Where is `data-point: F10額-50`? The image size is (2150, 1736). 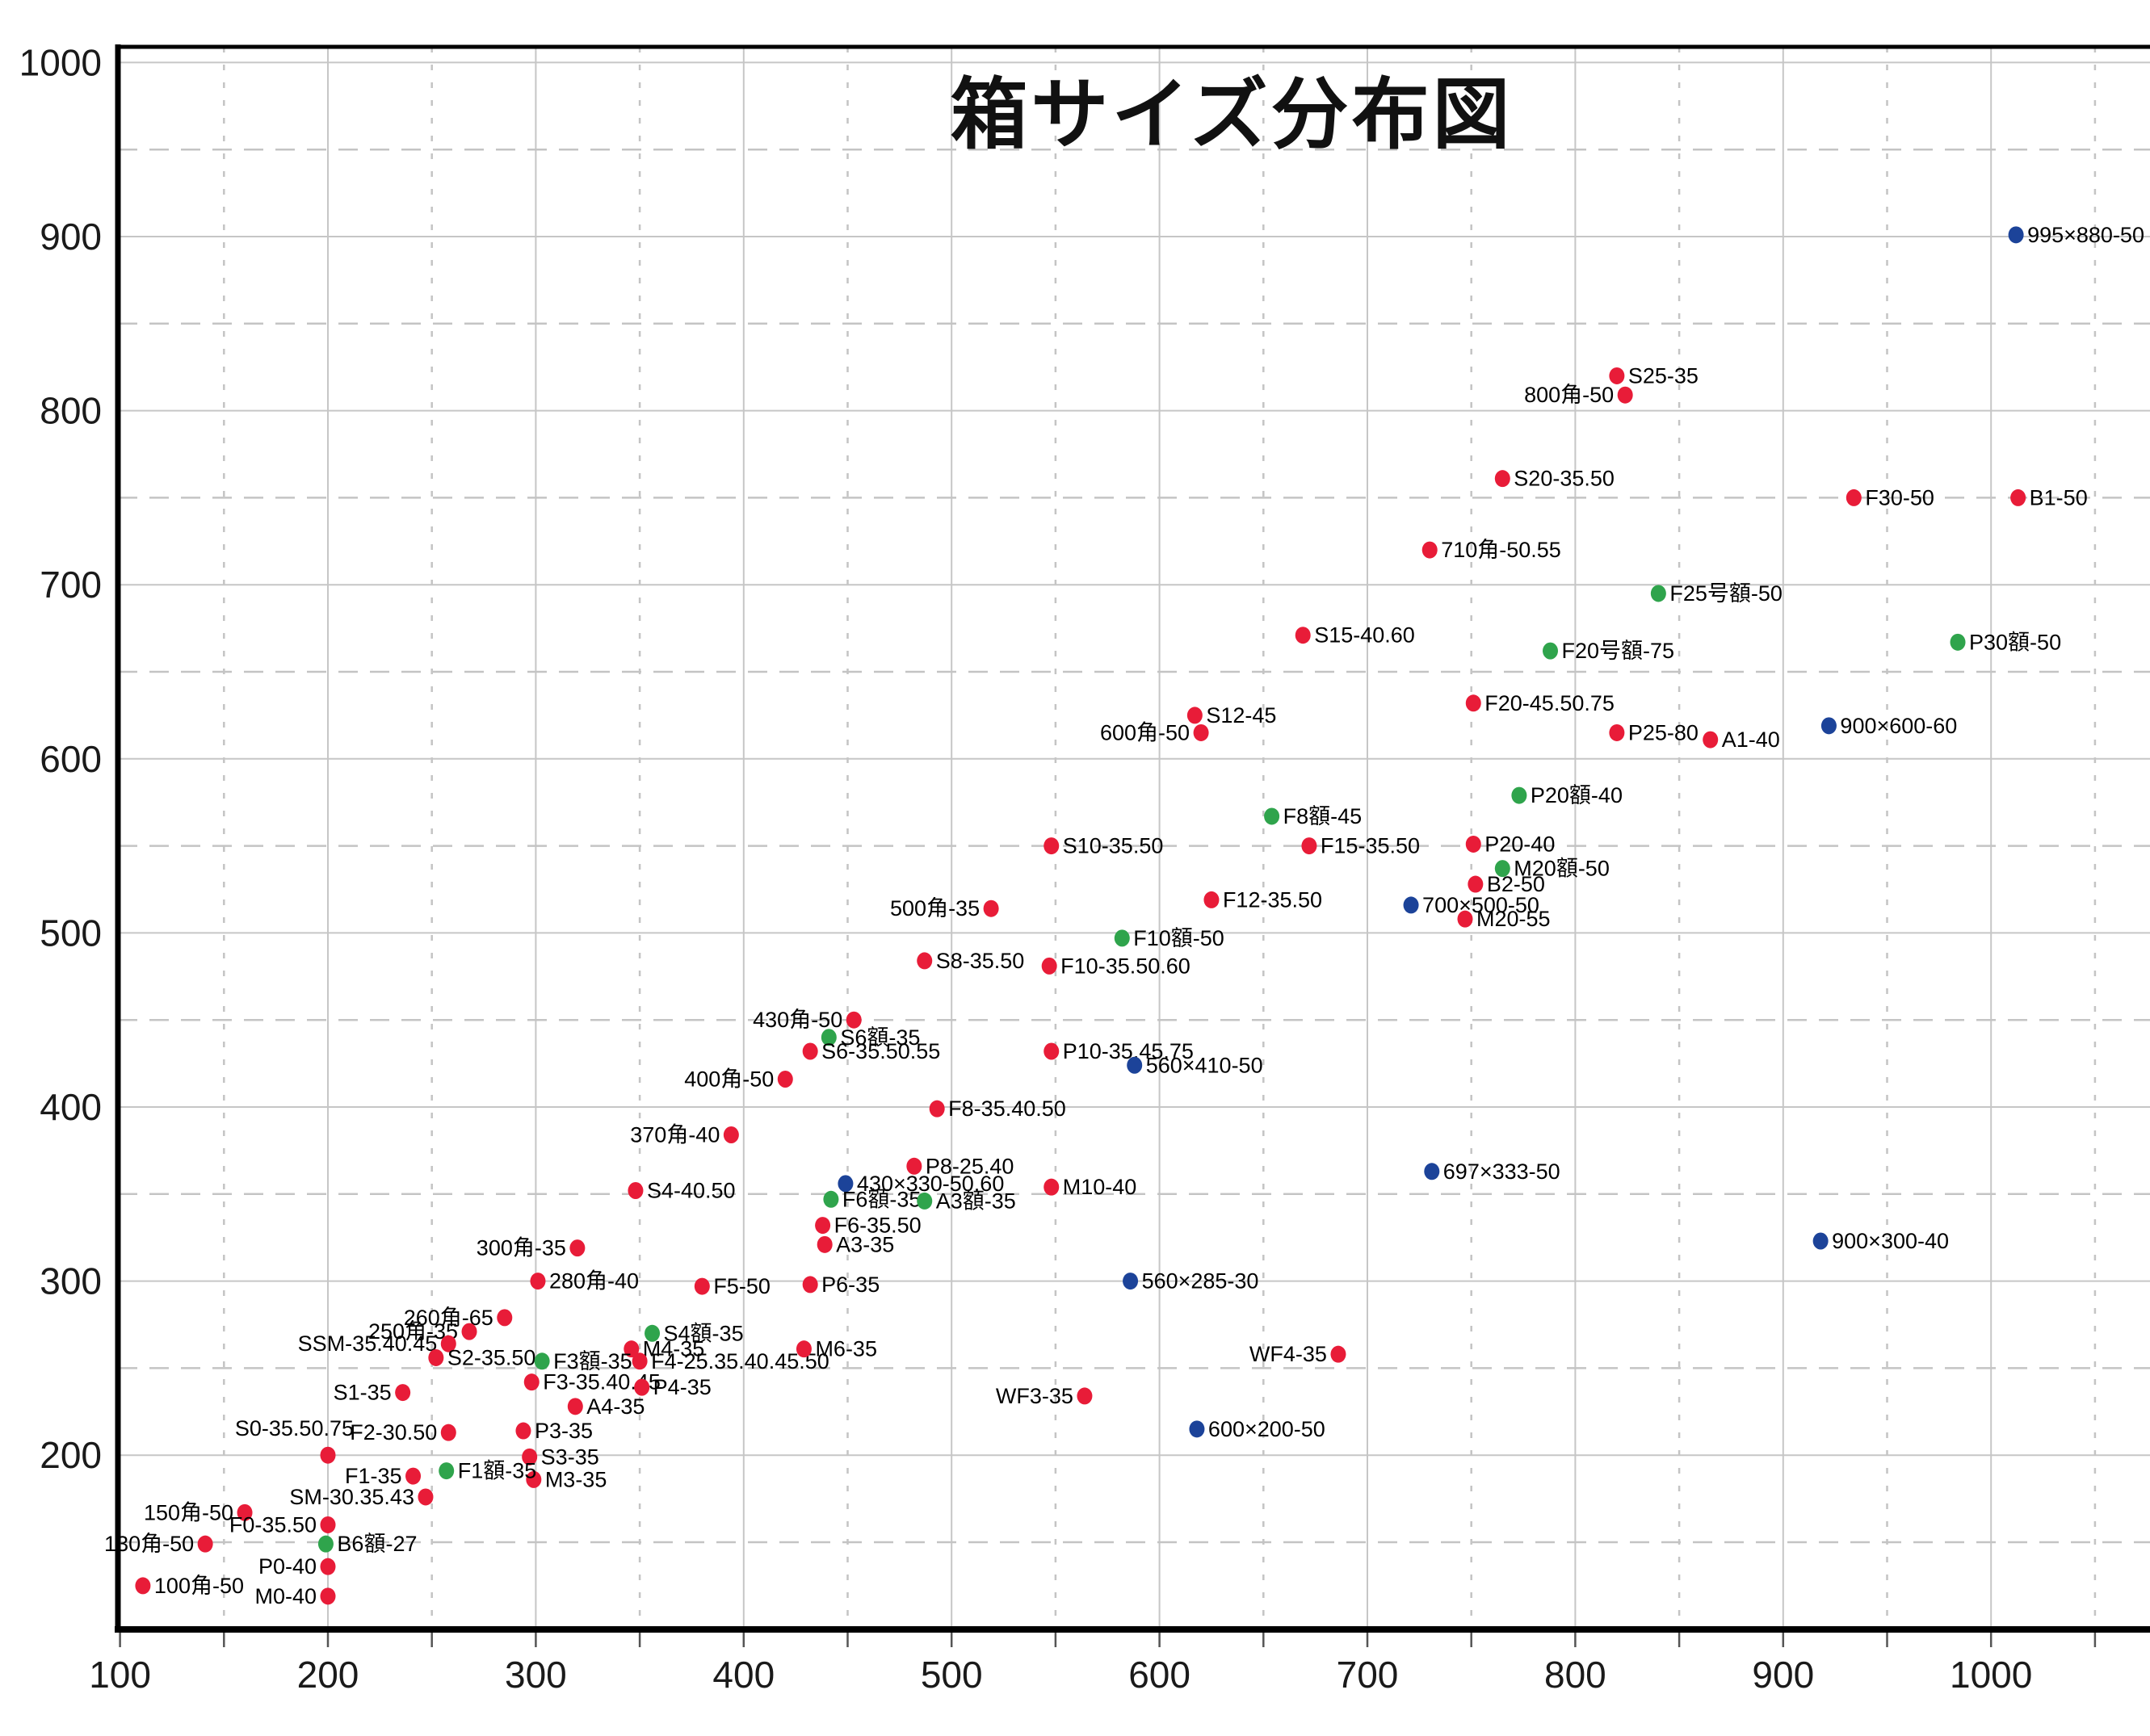 data-point: F10額-50 is located at coordinates (1169, 938).